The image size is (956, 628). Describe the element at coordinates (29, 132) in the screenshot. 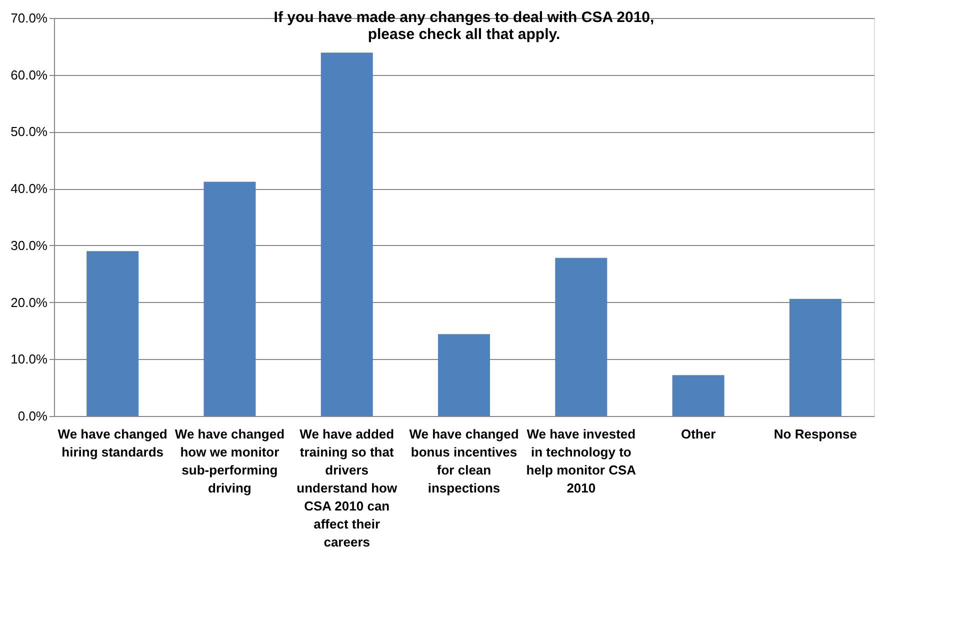

I see `y-tick-label: 50.0%` at that location.